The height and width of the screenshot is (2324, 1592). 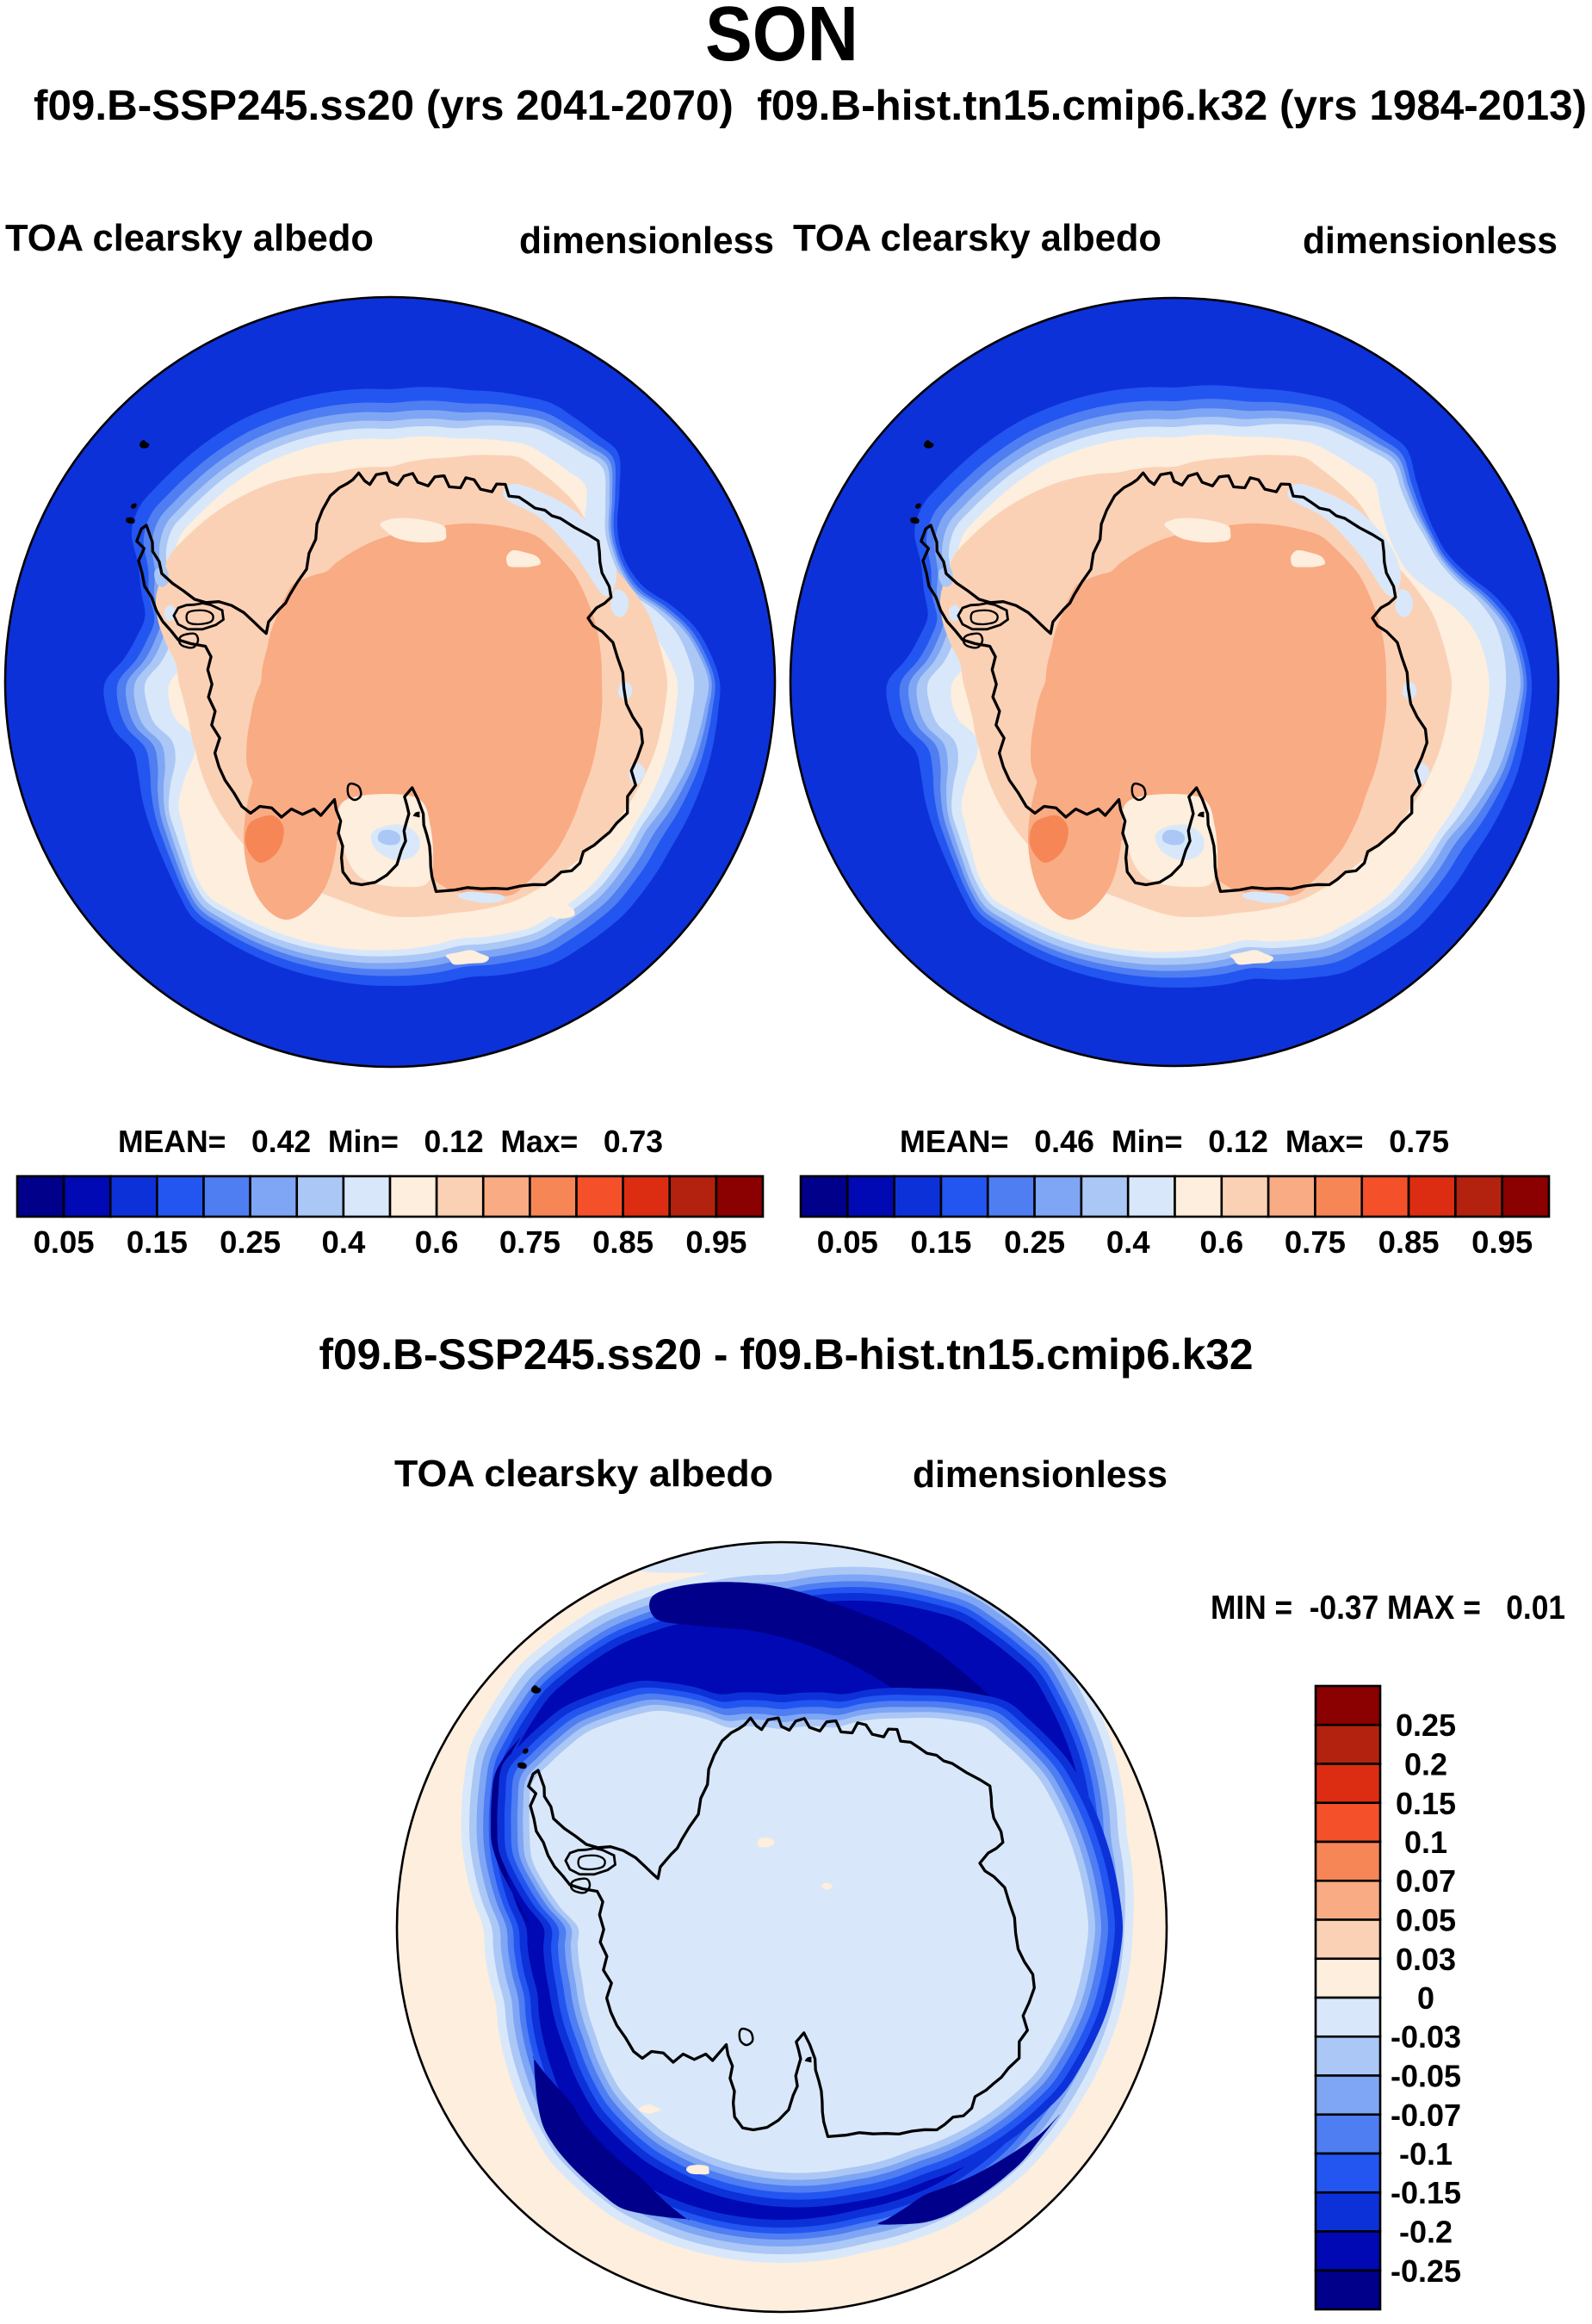 I want to click on svg-text: MIN = -0.37 MAX = 0.01, so click(x=1388, y=1609).